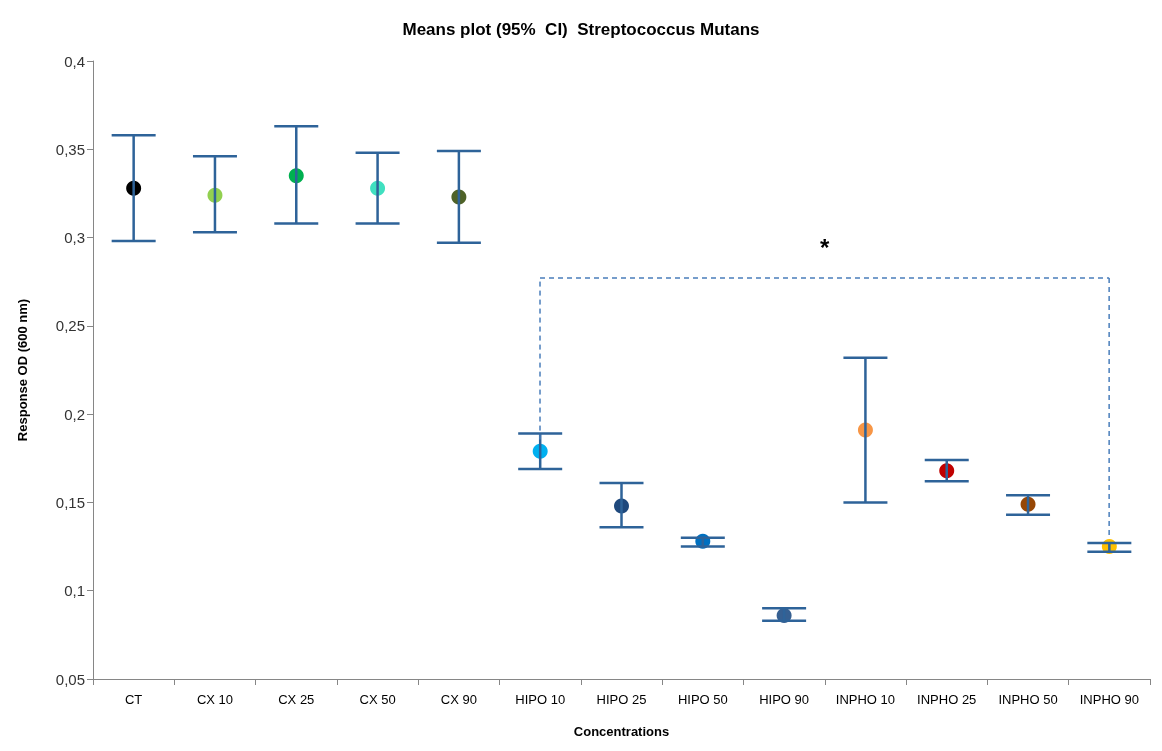 Image resolution: width=1162 pixels, height=751 pixels. Describe the element at coordinates (22, 370) in the screenshot. I see `y-axis-title: Response OD (600 nm)` at that location.